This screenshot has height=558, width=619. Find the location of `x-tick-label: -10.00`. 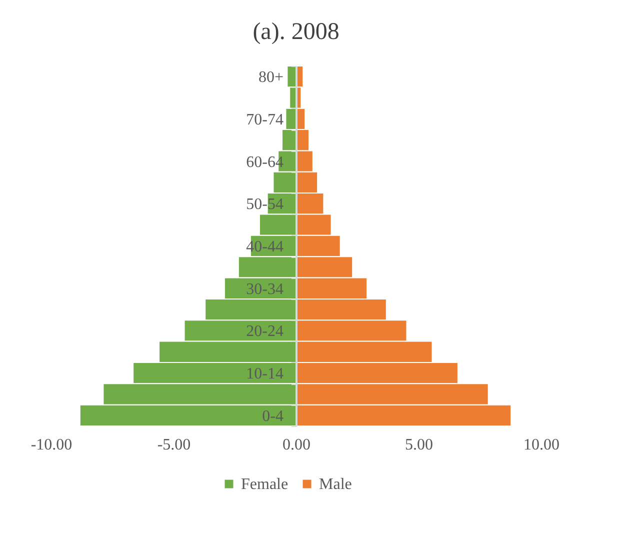

x-tick-label: -10.00 is located at coordinates (51, 445).